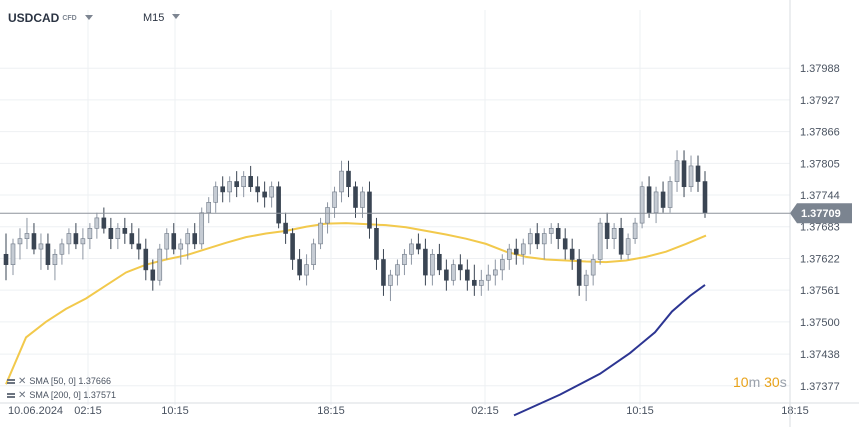 Image resolution: width=859 pixels, height=427 pixels. What do you see at coordinates (820, 259) in the screenshot?
I see `y-tick-label: 1.37622` at bounding box center [820, 259].